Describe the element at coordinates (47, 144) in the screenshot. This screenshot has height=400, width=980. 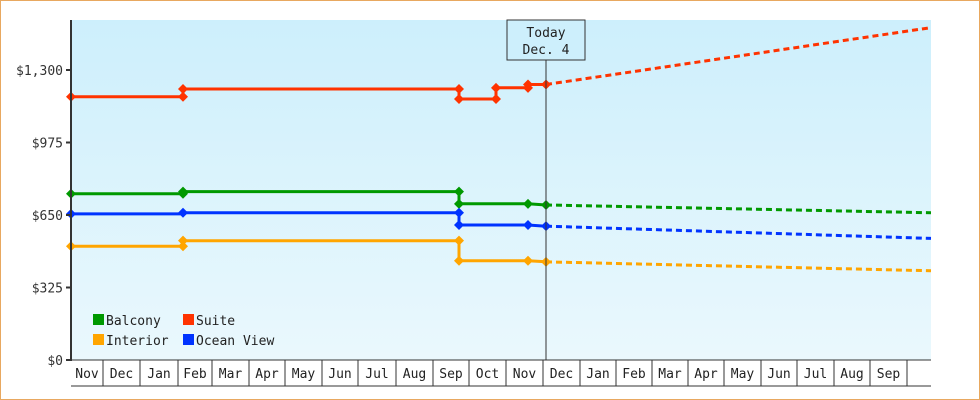
I see `y-tick-label: $975` at that location.